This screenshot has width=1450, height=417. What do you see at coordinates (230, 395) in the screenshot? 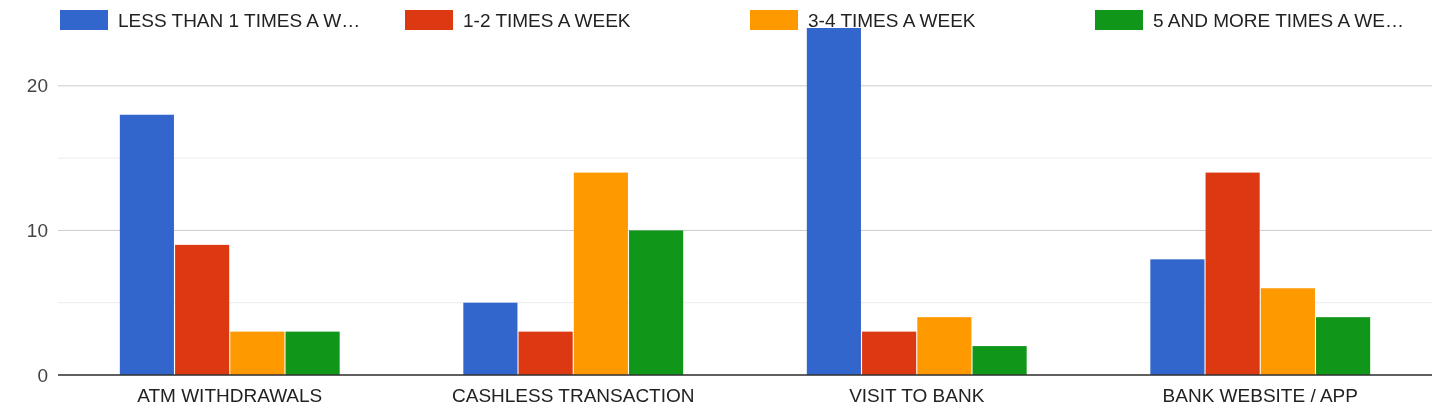
I see `x-tick-label: ATM WITHDRAWALS` at bounding box center [230, 395].